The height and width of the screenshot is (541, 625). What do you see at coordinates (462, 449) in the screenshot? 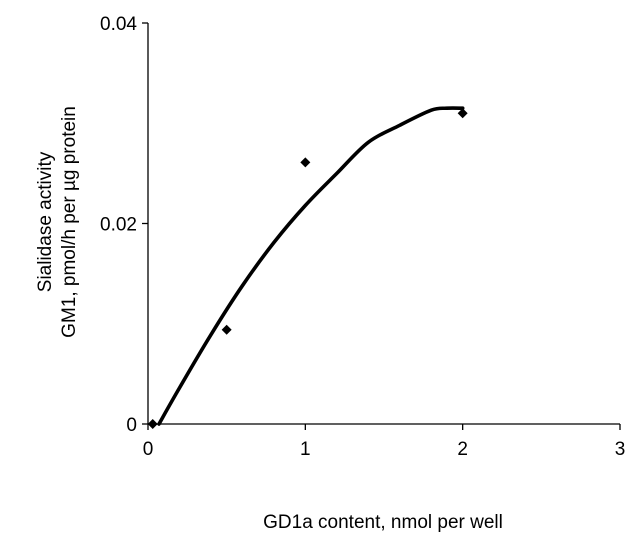
I see `x-tick-label: 2` at bounding box center [462, 449].